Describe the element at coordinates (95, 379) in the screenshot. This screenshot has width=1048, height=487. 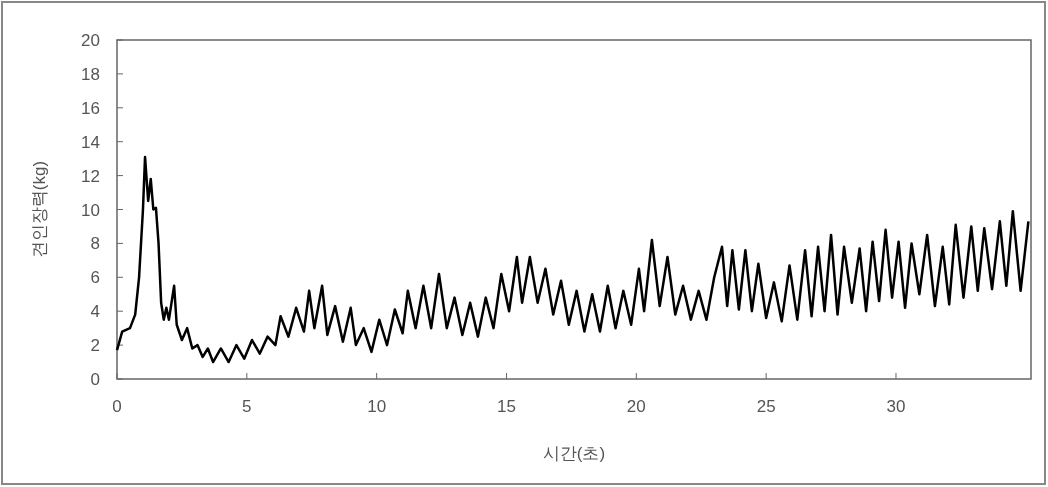
I see `y-tick-label: 0` at that location.